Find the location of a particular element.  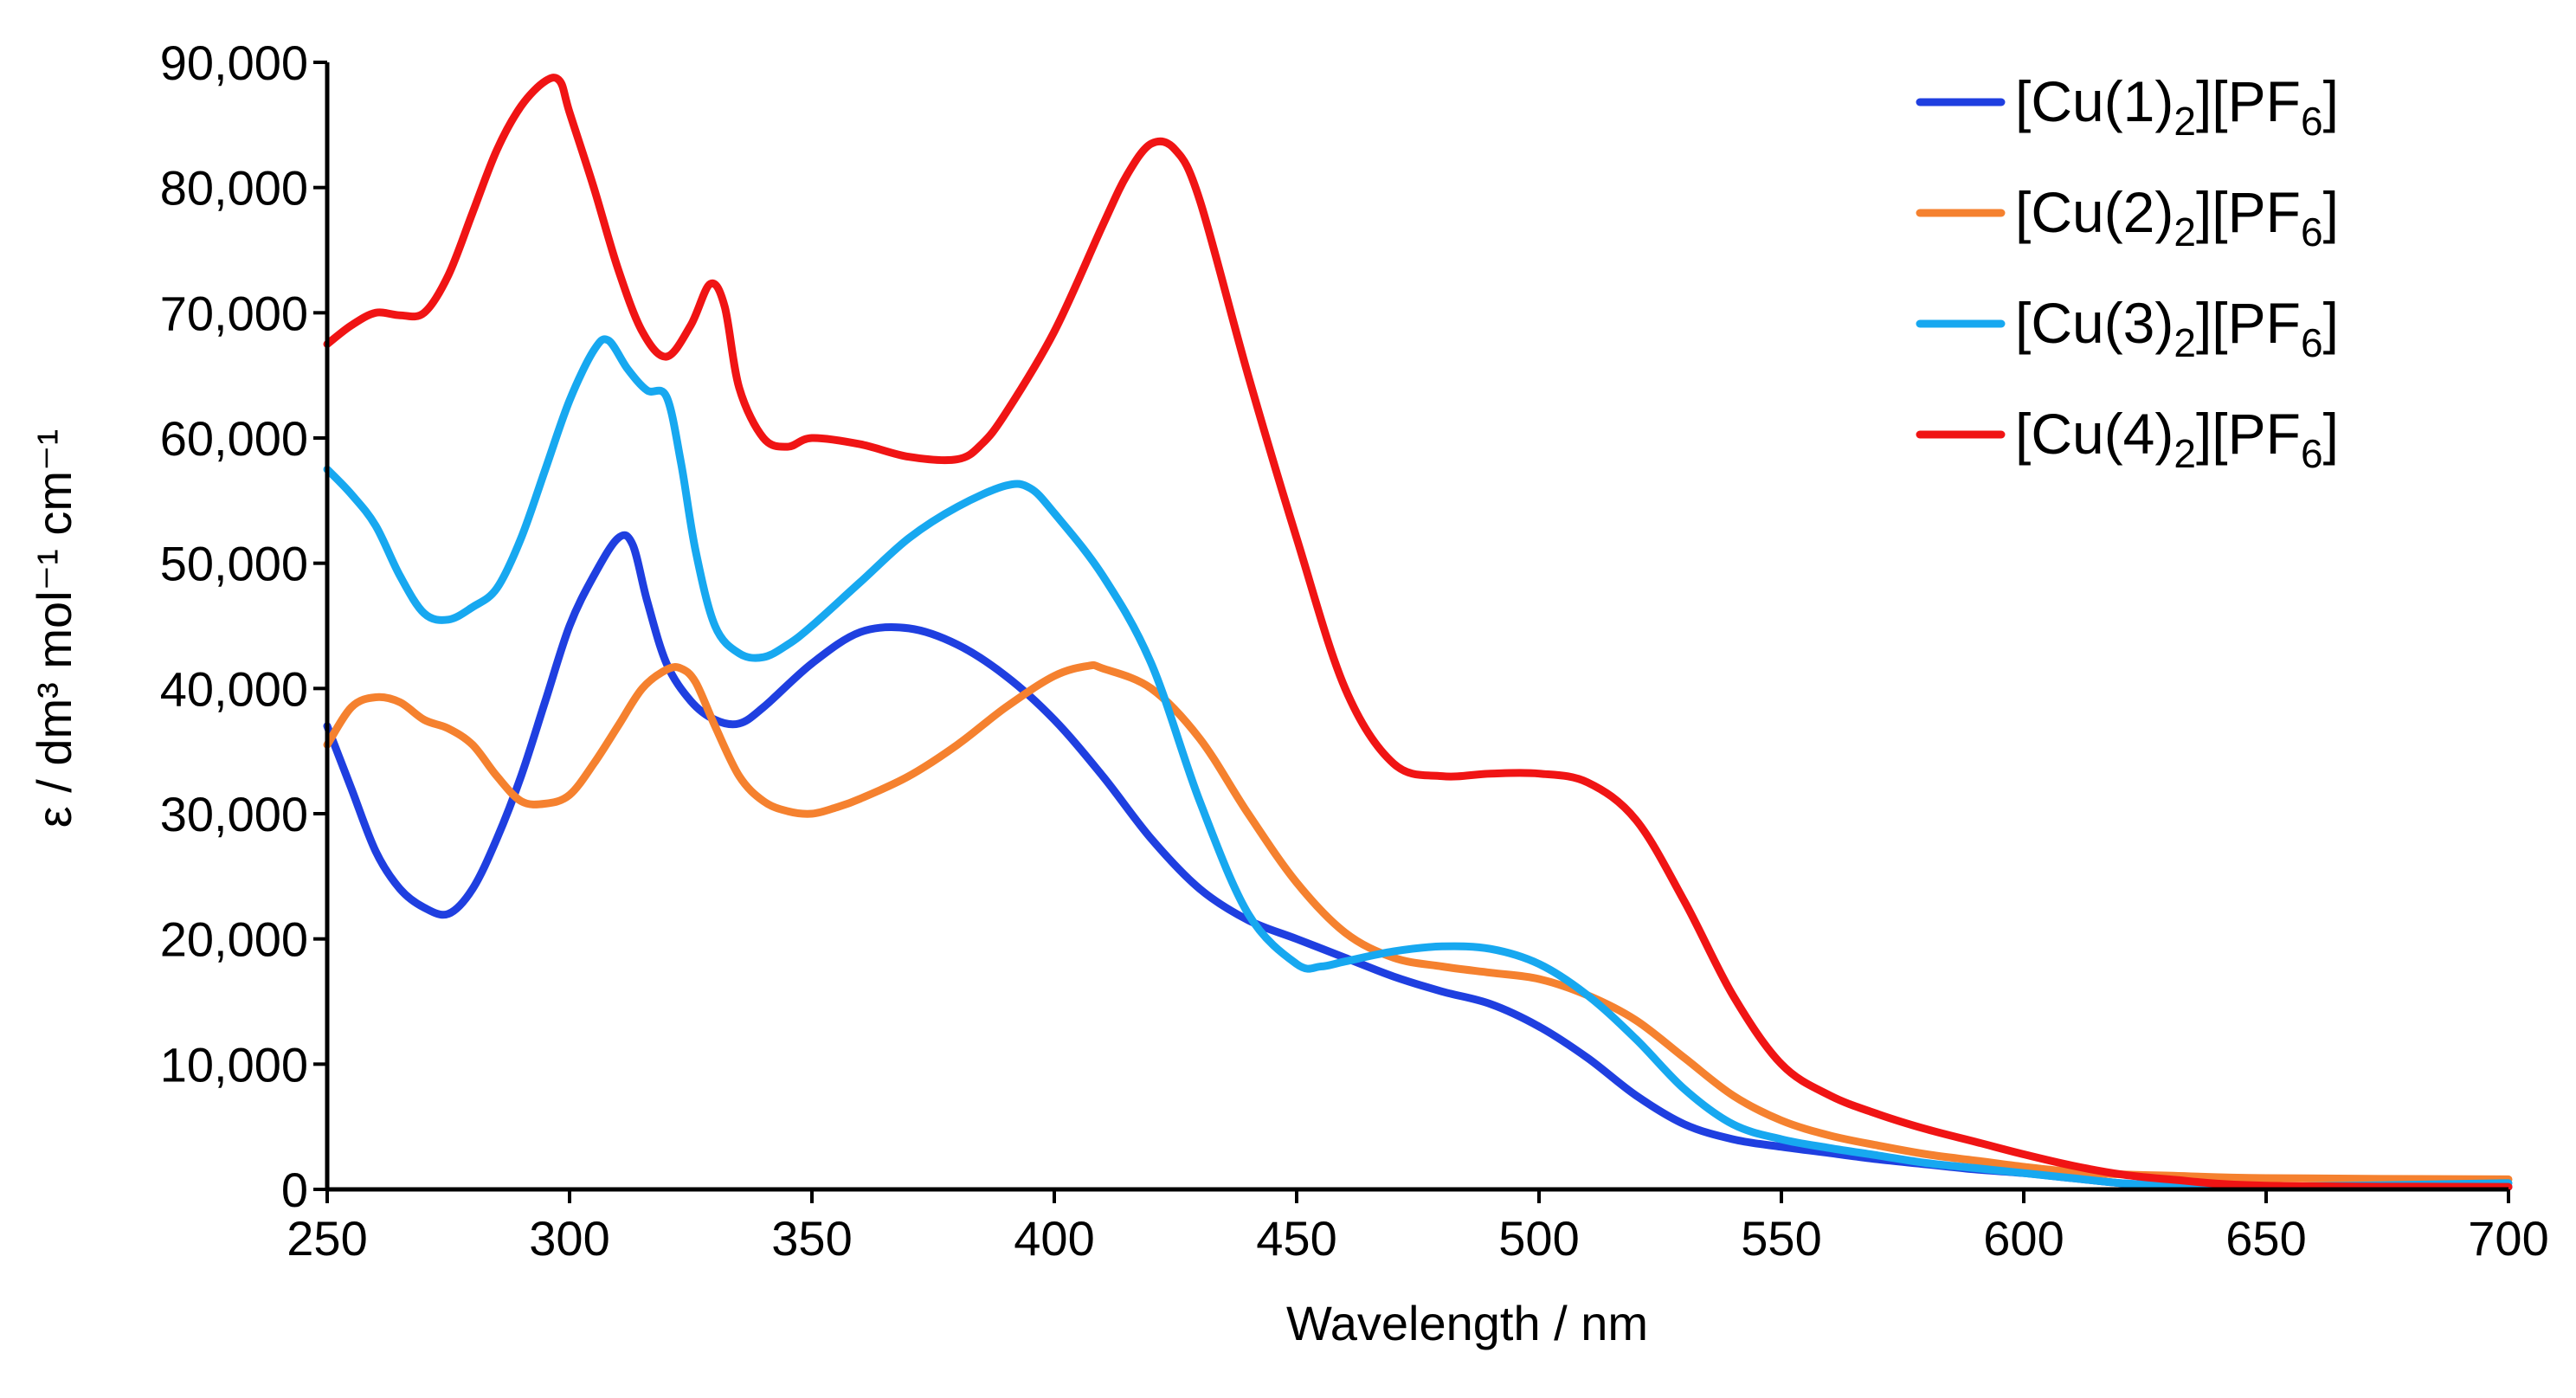

y-tick-label: 90,000 is located at coordinates (234, 62).